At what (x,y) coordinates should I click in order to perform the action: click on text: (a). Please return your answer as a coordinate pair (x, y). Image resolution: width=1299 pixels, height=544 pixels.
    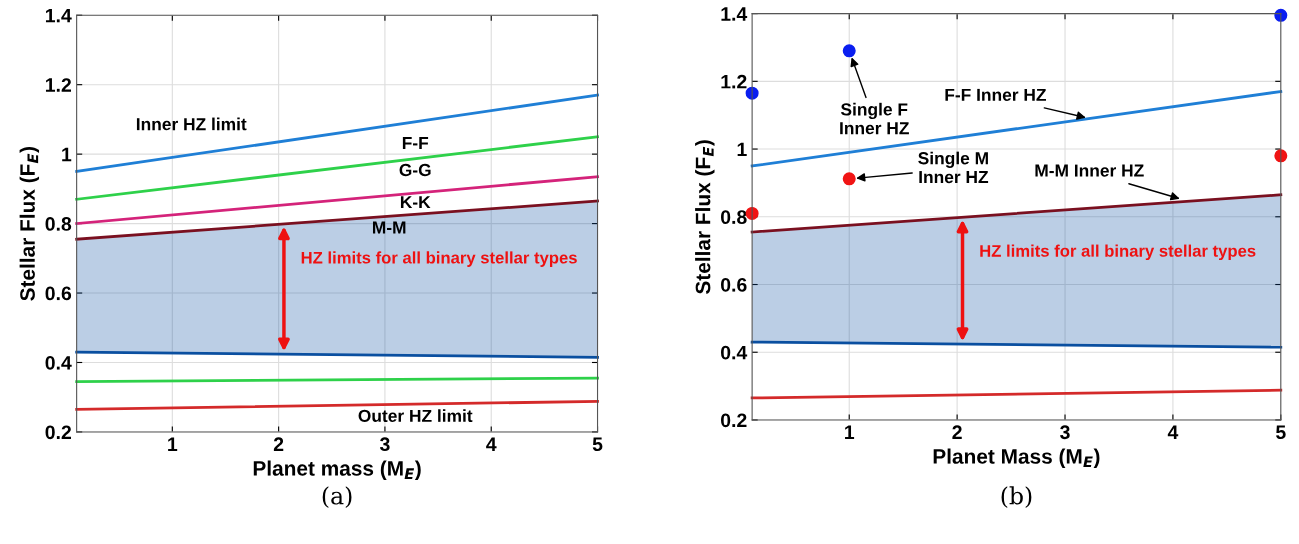
    Looking at the image, I should click on (337, 497).